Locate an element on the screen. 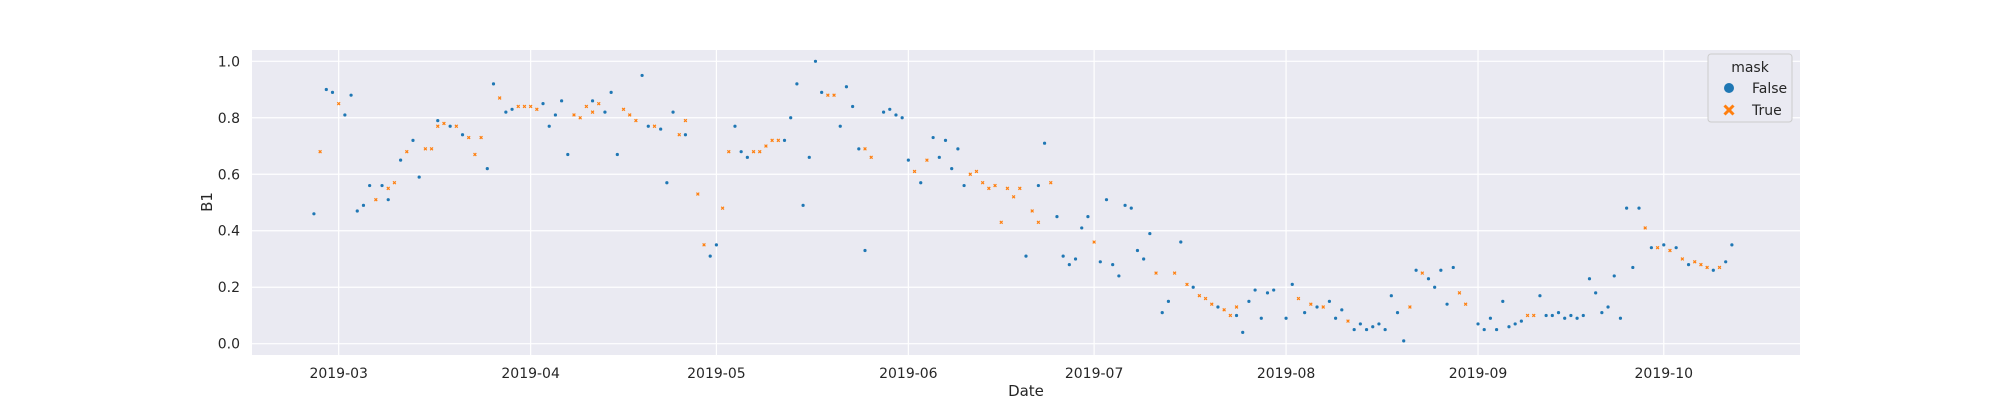 This screenshot has height=400, width=2000. y-tick-label: 1.0 is located at coordinates (229, 62).